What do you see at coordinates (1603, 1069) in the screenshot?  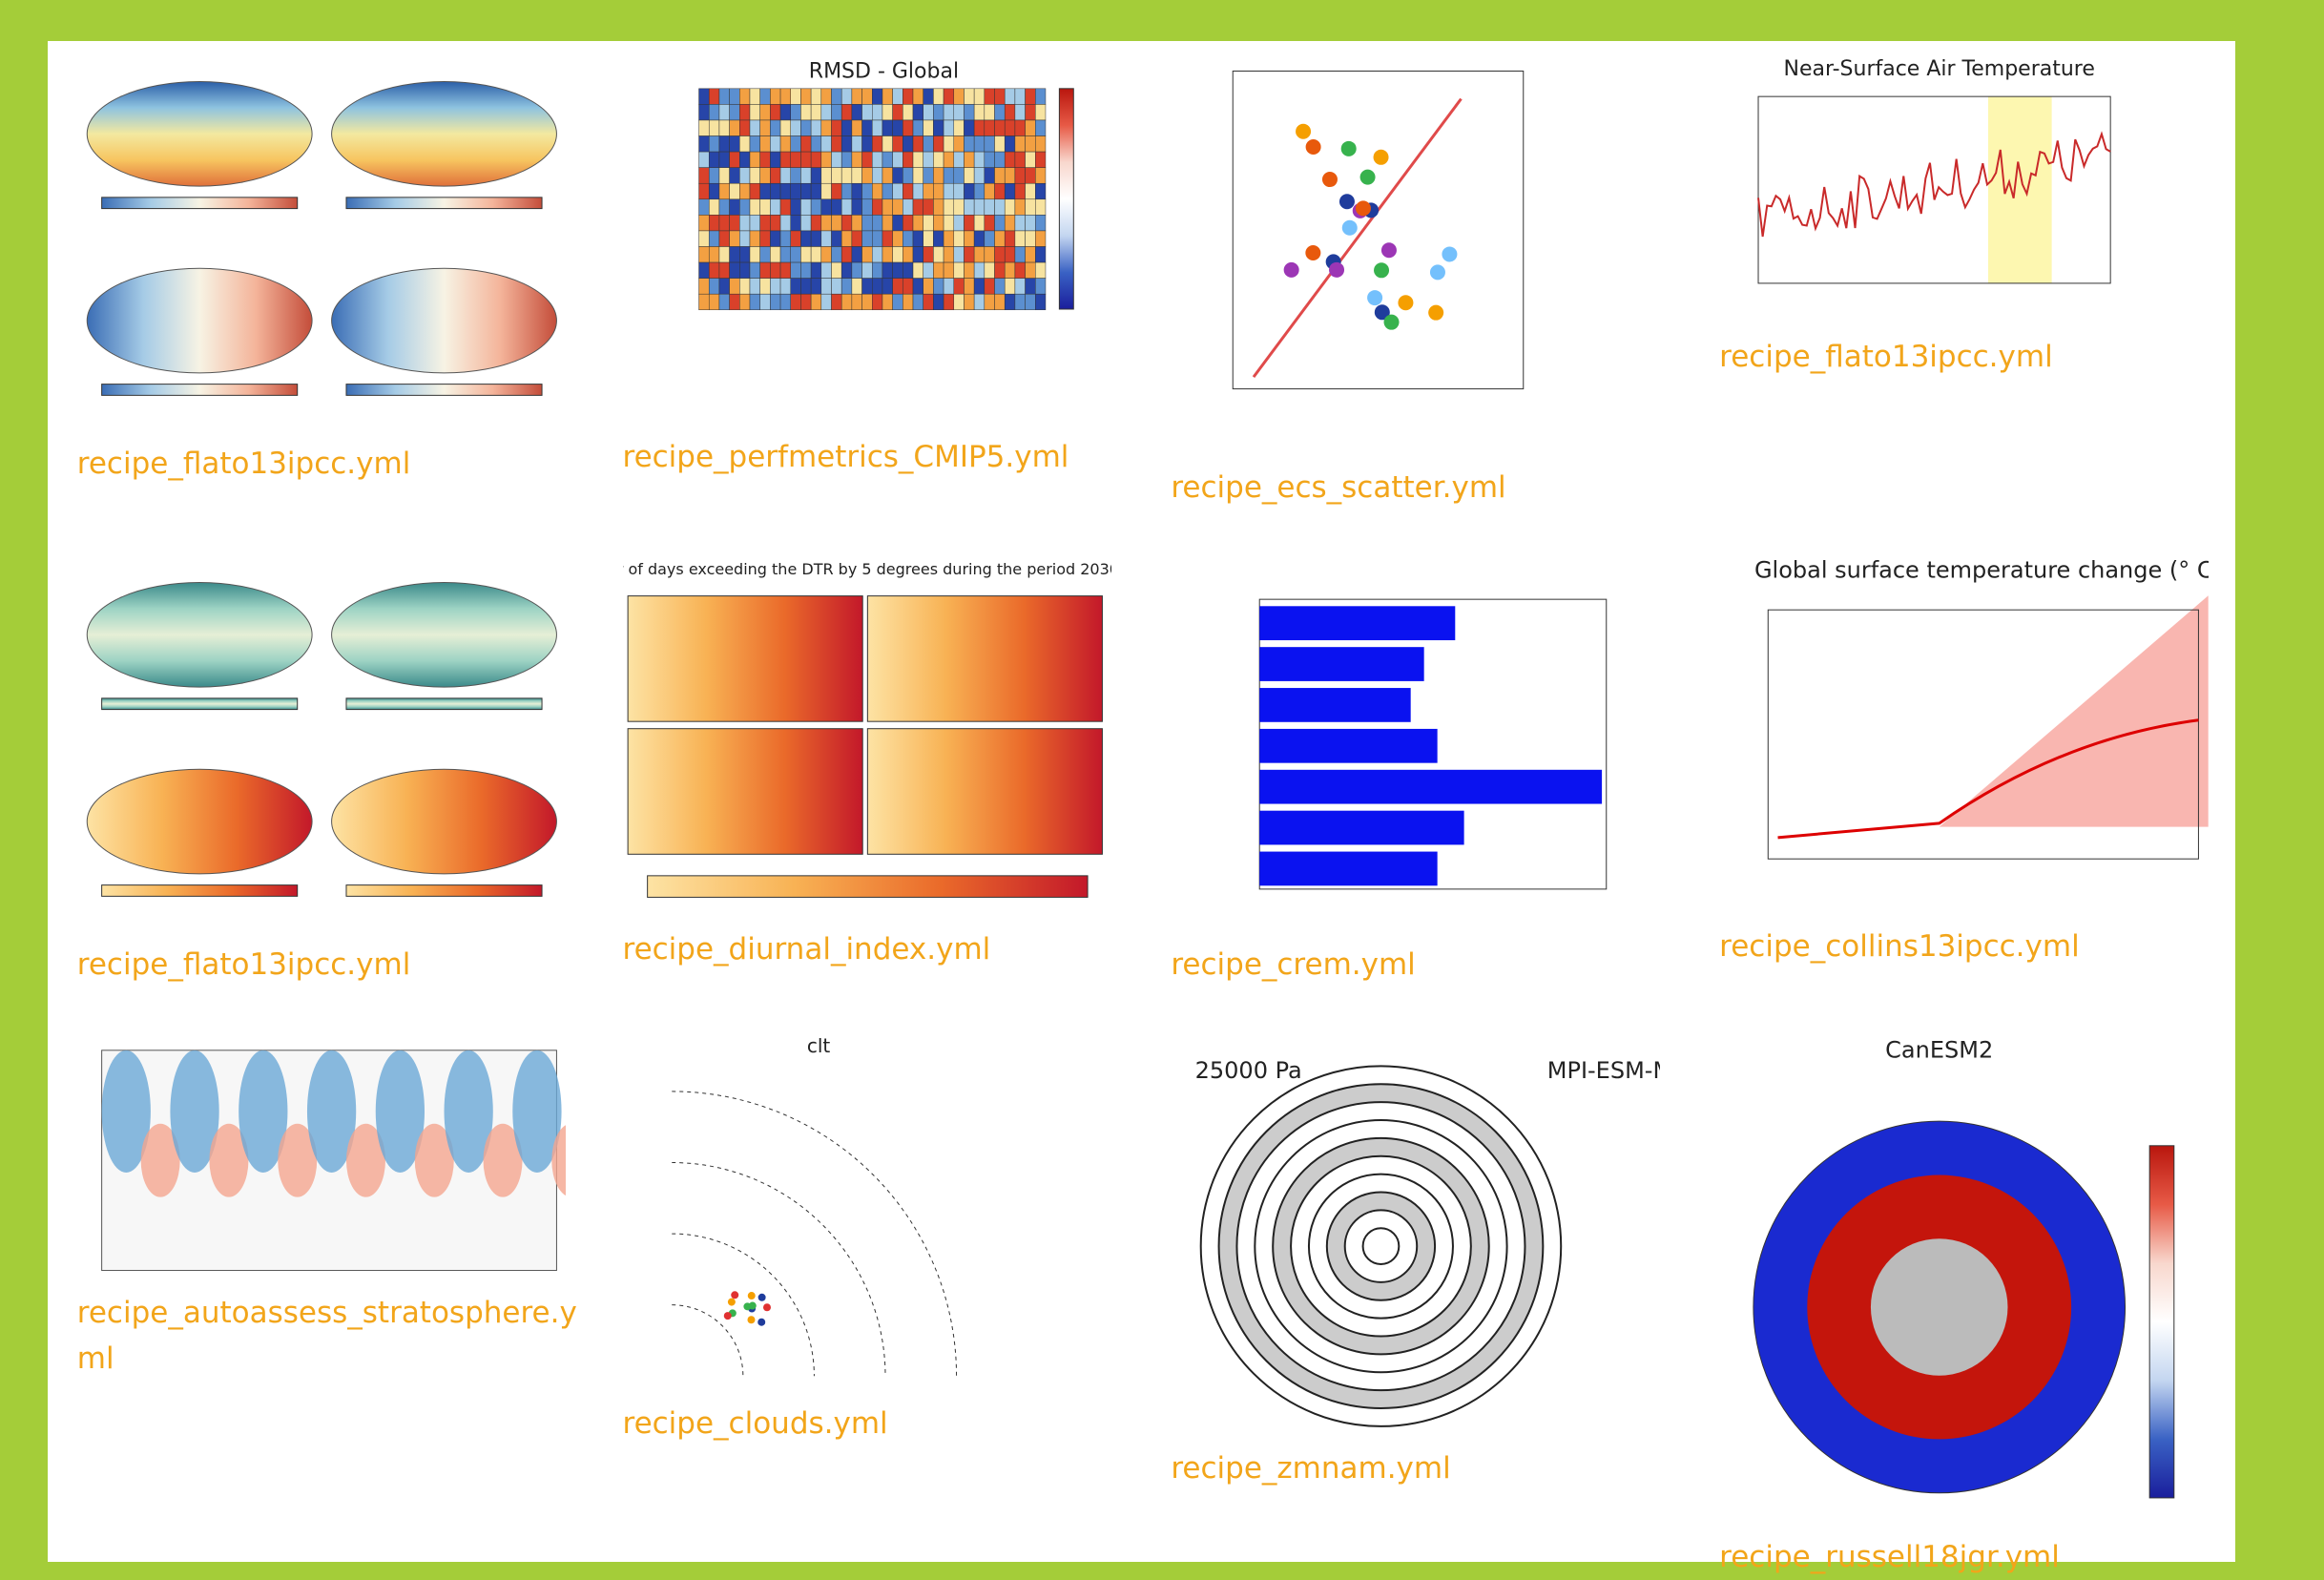 I see `thumb-subtitle: MPI-ESM-MR amip` at bounding box center [1603, 1069].